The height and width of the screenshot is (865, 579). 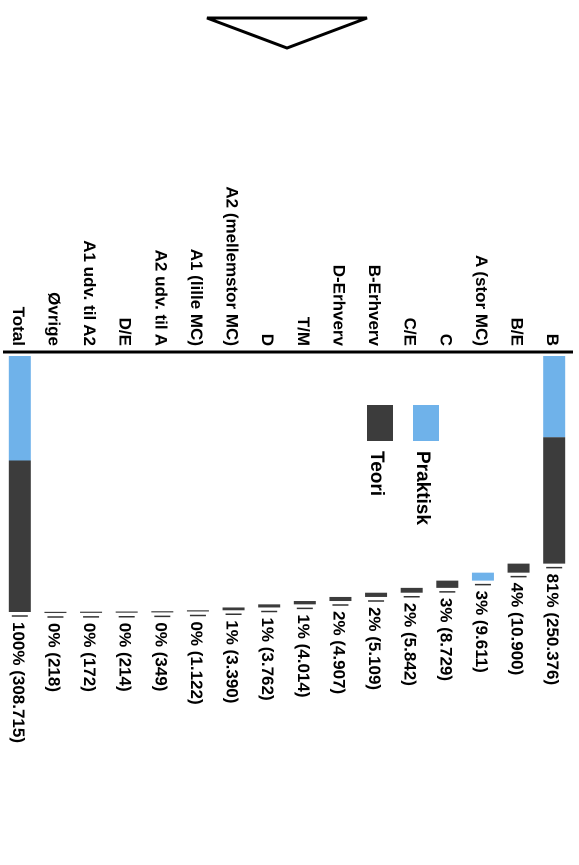 What do you see at coordinates (426, 423) in the screenshot?
I see `legend-swatch-praktisk` at bounding box center [426, 423].